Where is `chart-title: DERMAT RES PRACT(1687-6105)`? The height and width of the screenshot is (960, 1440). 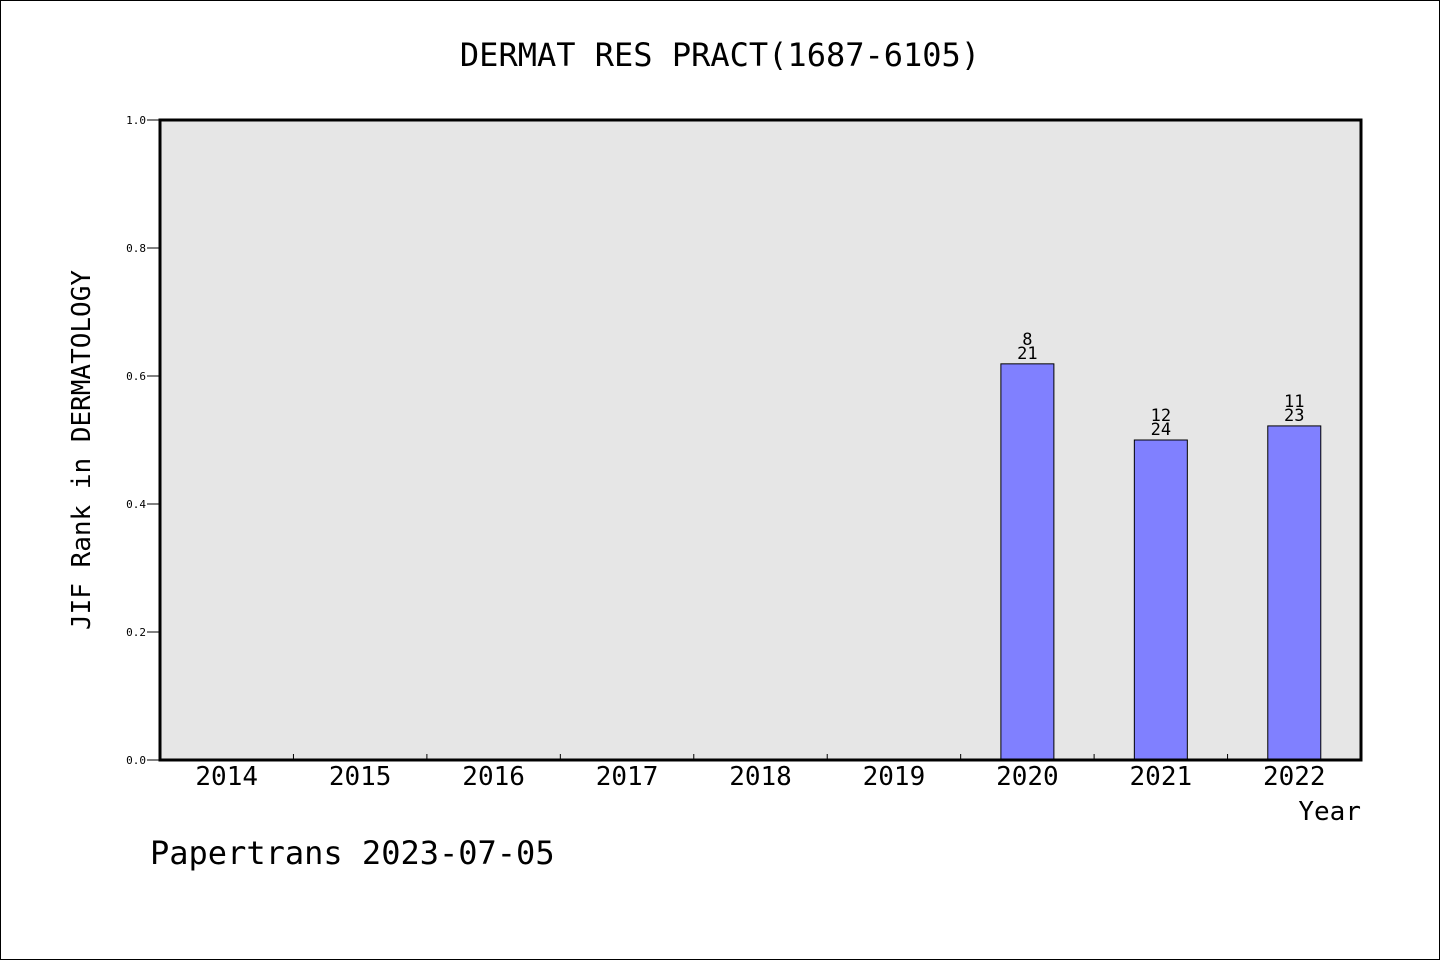
chart-title: DERMAT RES PRACT(1687-6105) is located at coordinates (720, 55).